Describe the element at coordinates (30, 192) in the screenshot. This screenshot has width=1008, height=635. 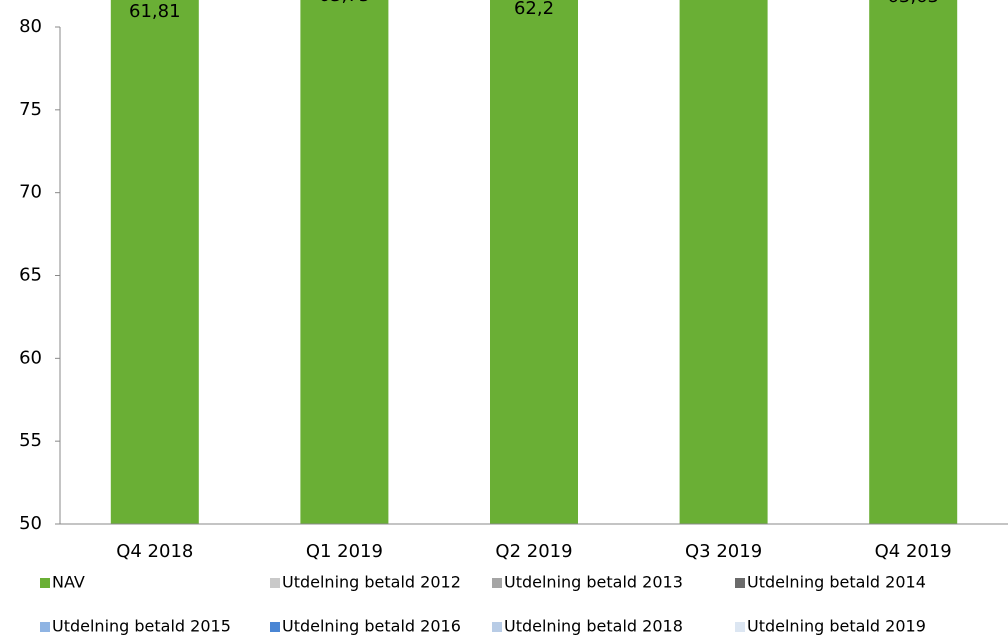
I see `y-tick-label: 70` at that location.